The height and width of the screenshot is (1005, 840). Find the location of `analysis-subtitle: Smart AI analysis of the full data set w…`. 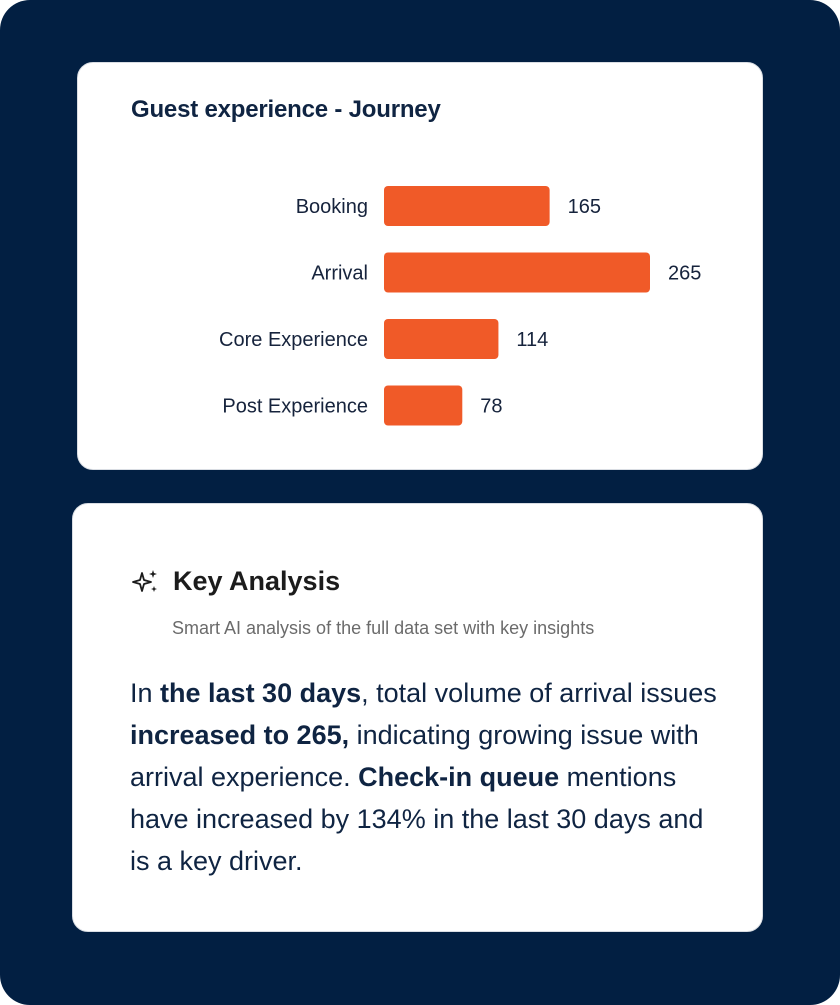

analysis-subtitle: Smart AI analysis of the full data set w… is located at coordinates (383, 628).